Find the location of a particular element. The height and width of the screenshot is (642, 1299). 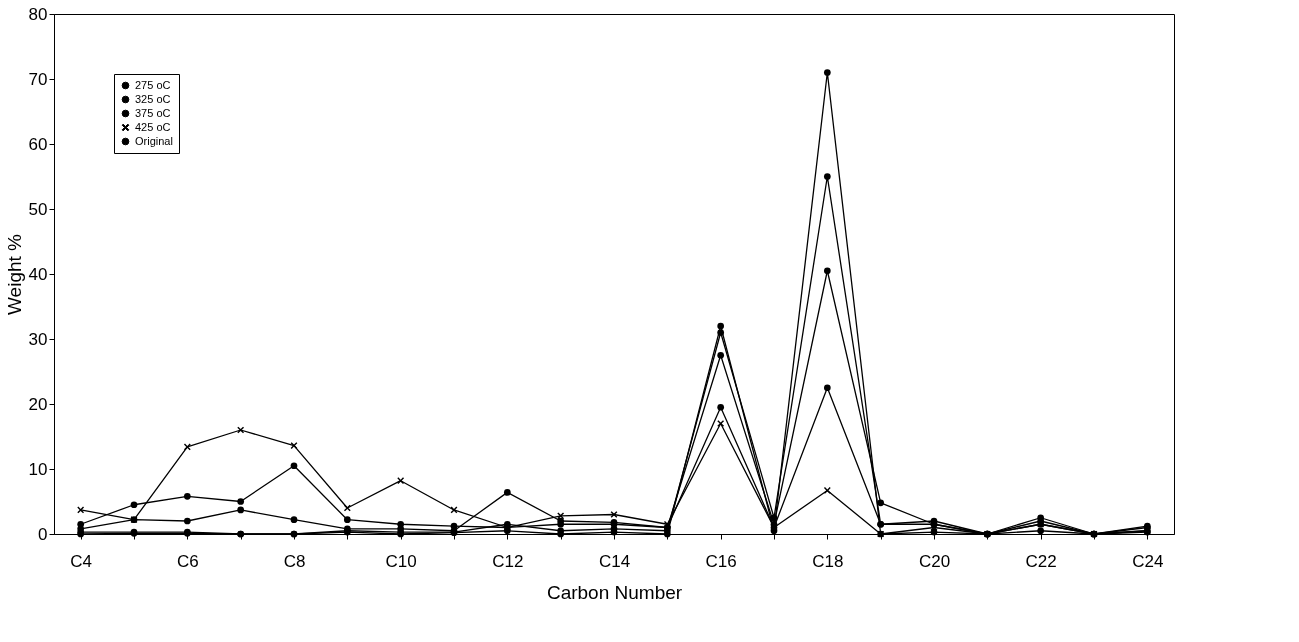

x-tick-label: C12 is located at coordinates (508, 561).